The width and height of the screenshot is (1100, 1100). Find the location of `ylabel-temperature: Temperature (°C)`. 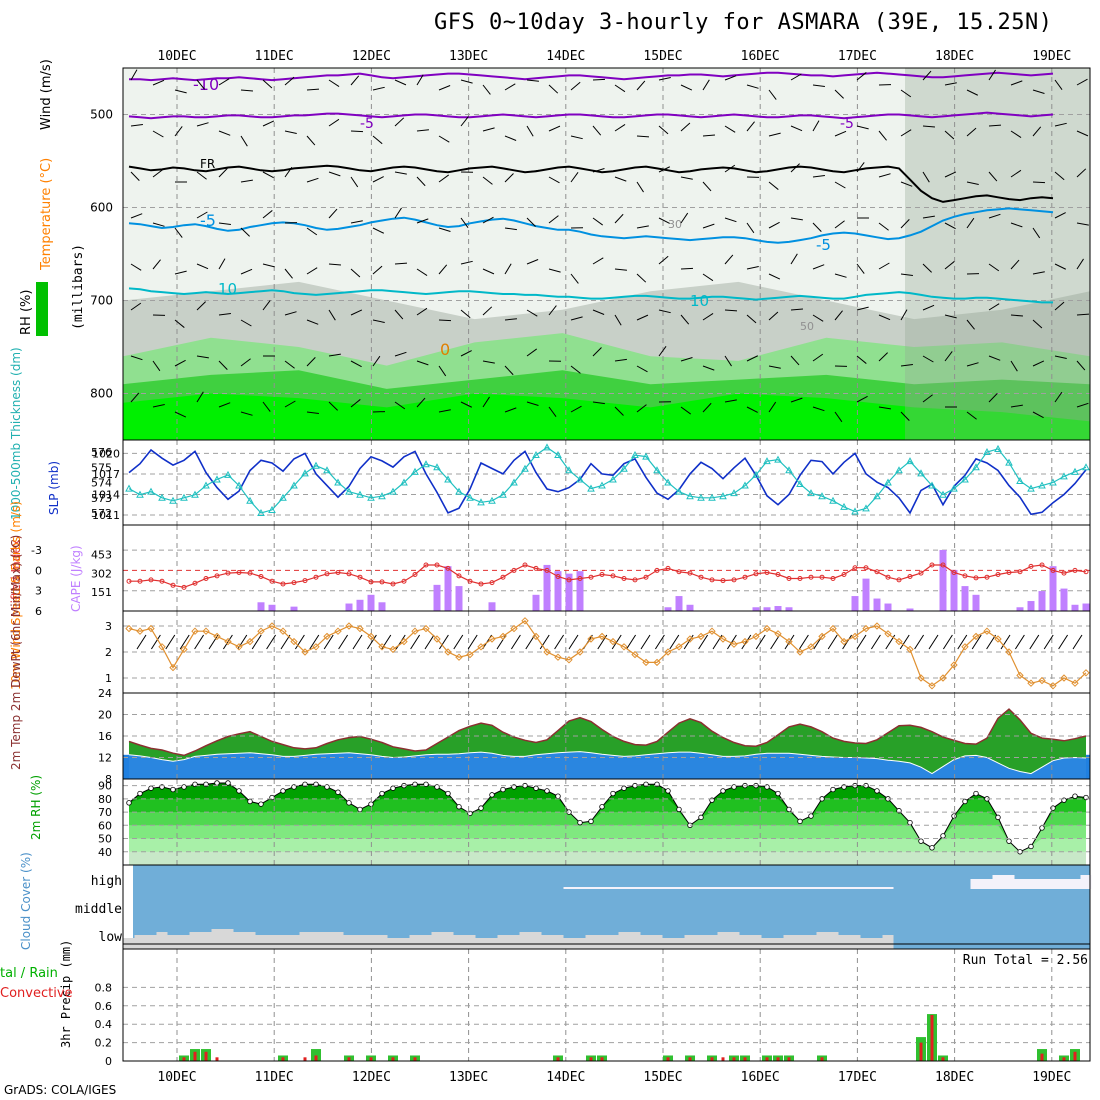

ylabel-temperature: Temperature (°C) is located at coordinates (46, 214).